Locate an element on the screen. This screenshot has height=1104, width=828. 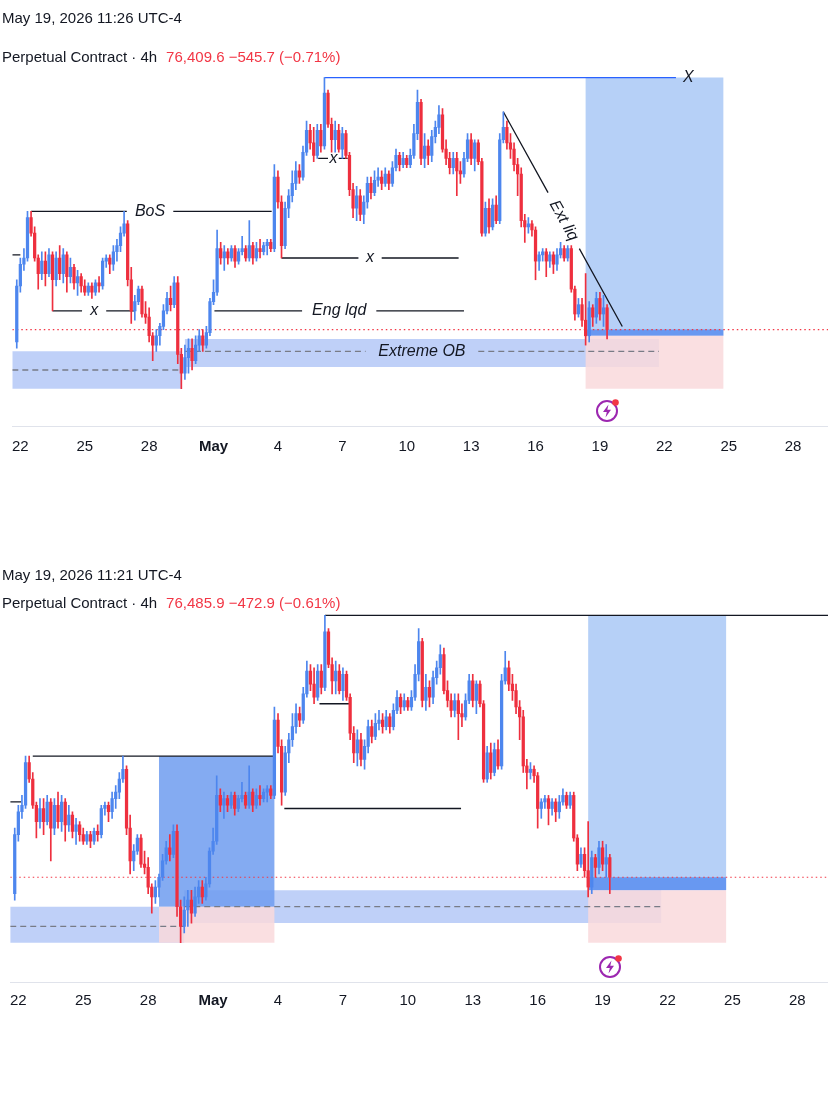
series-label: X is located at coordinates (688, 77).